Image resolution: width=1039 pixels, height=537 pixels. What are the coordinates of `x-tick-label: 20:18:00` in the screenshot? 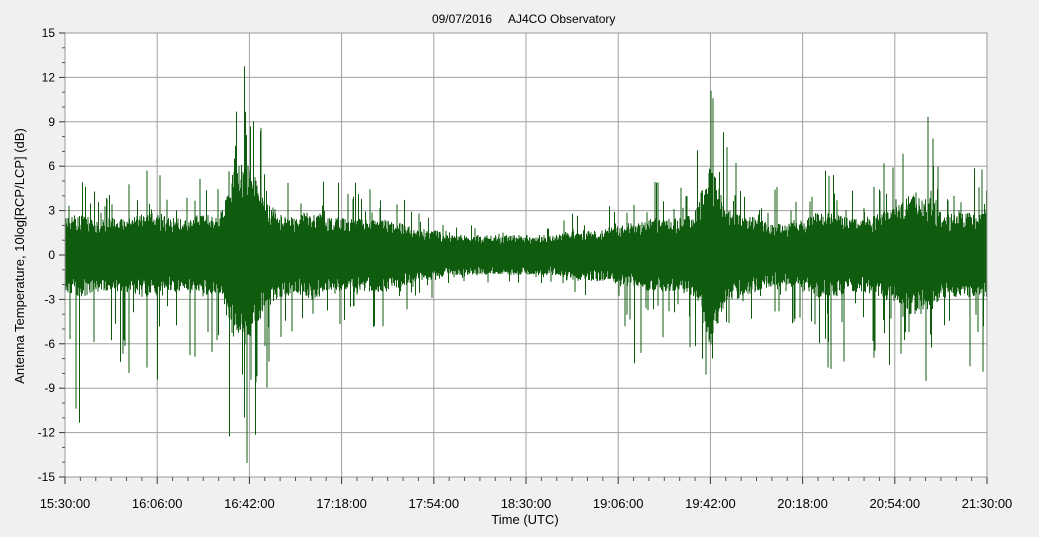 It's located at (802, 503).